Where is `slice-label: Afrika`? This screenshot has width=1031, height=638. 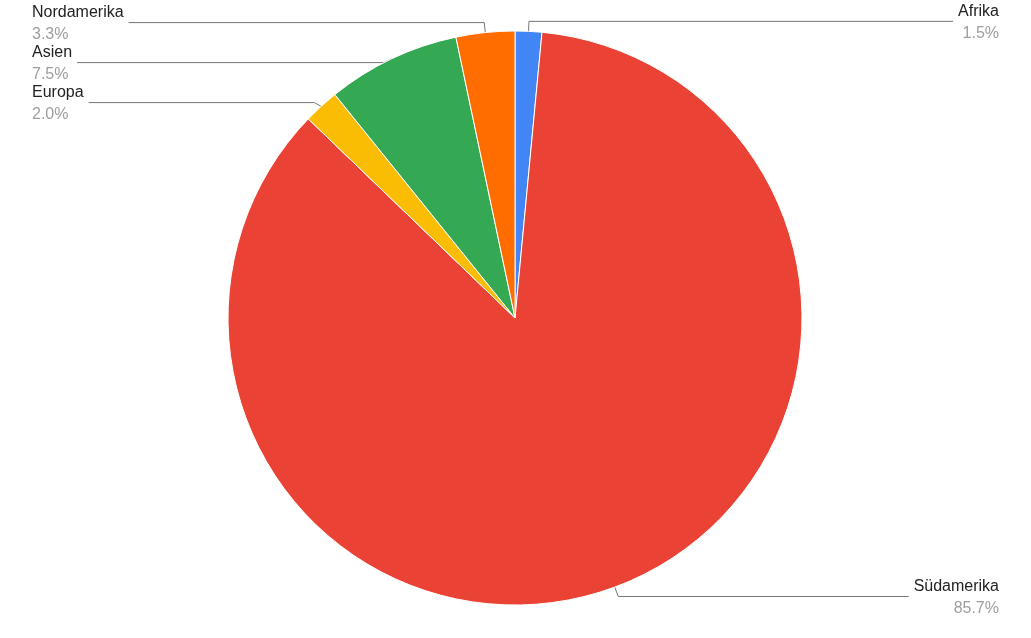 slice-label: Afrika is located at coordinates (979, 10).